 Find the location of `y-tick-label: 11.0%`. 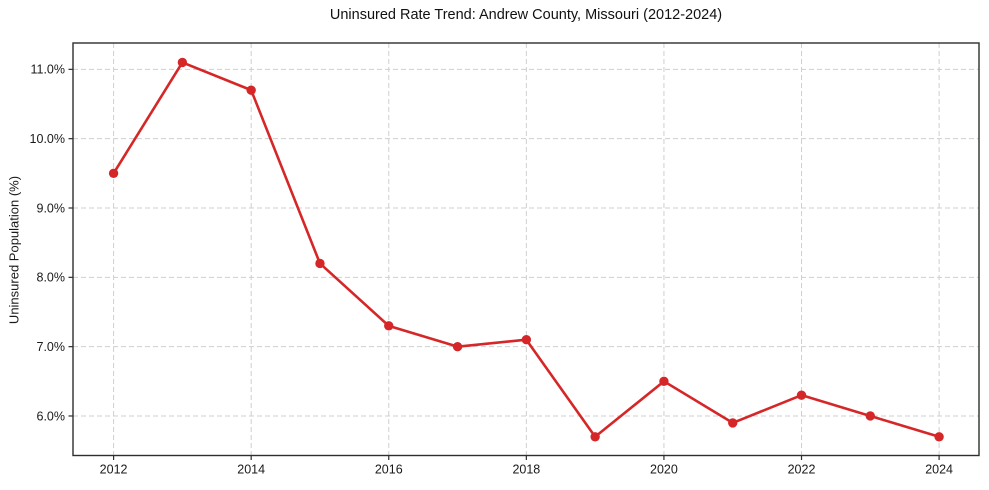

y-tick-label: 11.0% is located at coordinates (47, 70).